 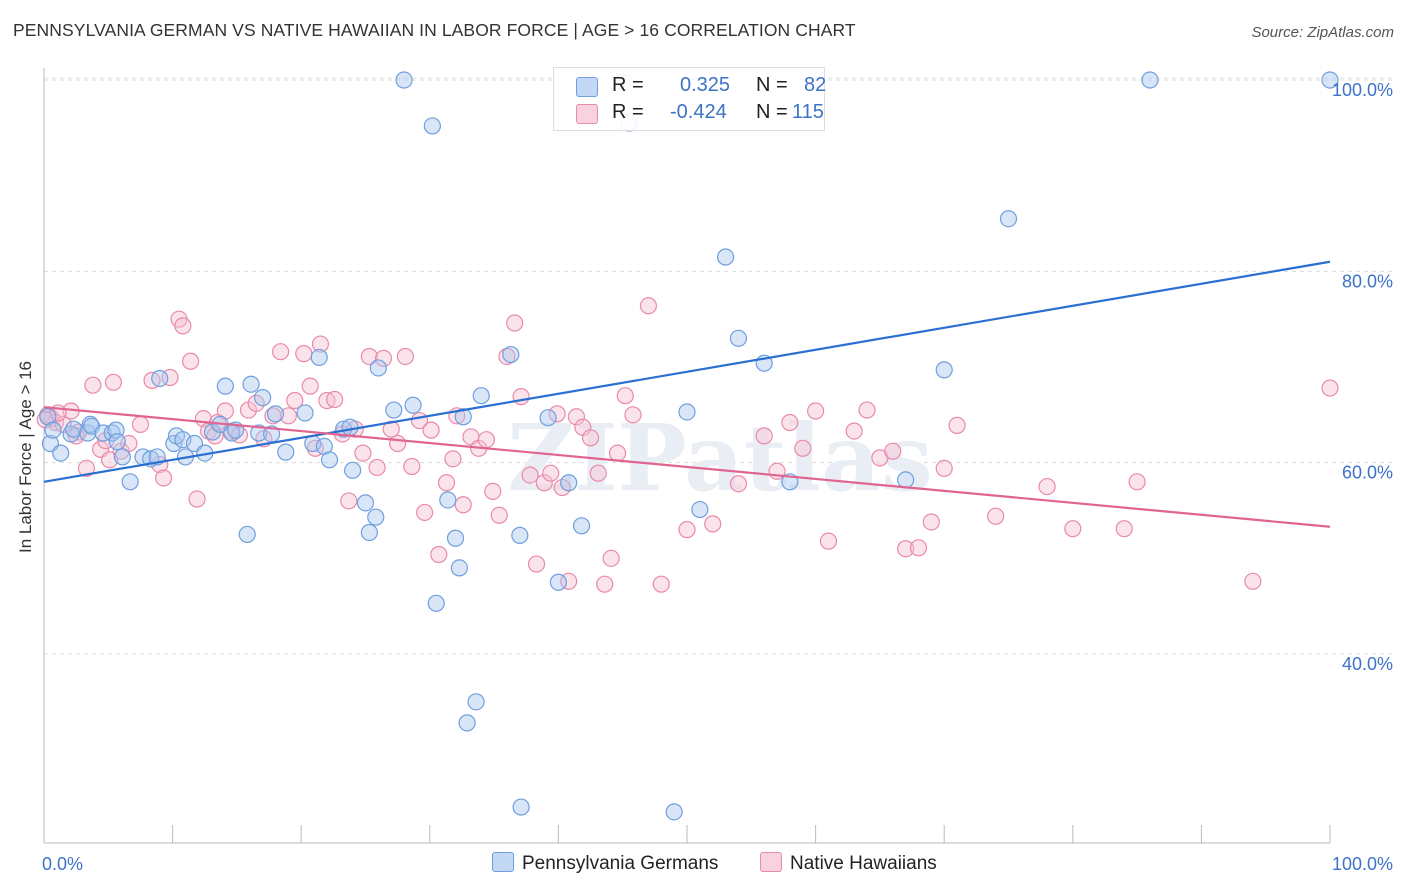 What do you see at coordinates (808, 112) in the screenshot?
I see `legend-n-value: 115` at bounding box center [808, 112].